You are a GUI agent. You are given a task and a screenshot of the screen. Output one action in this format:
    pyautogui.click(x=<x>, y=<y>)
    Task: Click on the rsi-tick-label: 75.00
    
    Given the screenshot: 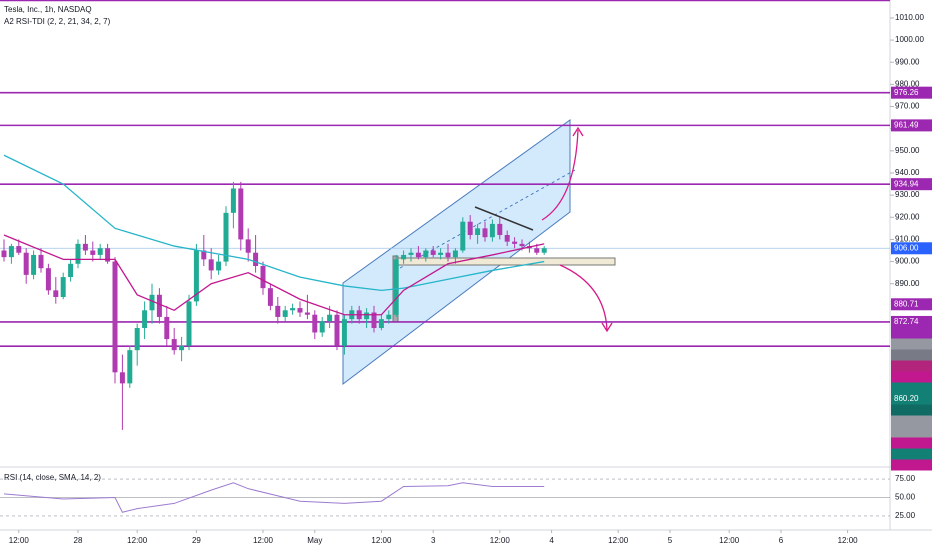 What is the action you would take?
    pyautogui.click(x=905, y=478)
    